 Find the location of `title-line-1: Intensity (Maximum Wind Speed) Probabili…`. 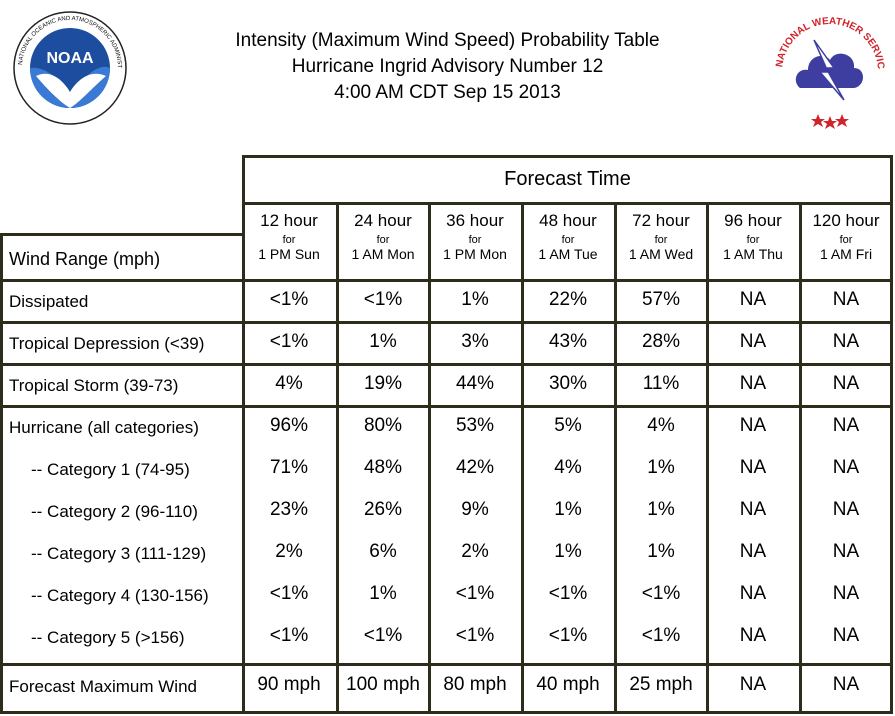

title-line-1: Intensity (Maximum Wind Speed) Probabili… is located at coordinates (447, 40).